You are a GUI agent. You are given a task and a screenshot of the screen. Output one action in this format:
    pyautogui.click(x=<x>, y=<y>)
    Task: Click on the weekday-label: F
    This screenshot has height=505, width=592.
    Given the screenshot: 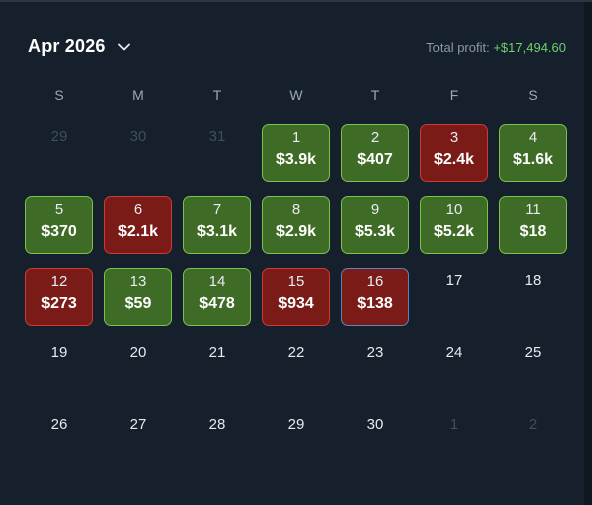 What is the action you would take?
    pyautogui.click(x=454, y=95)
    